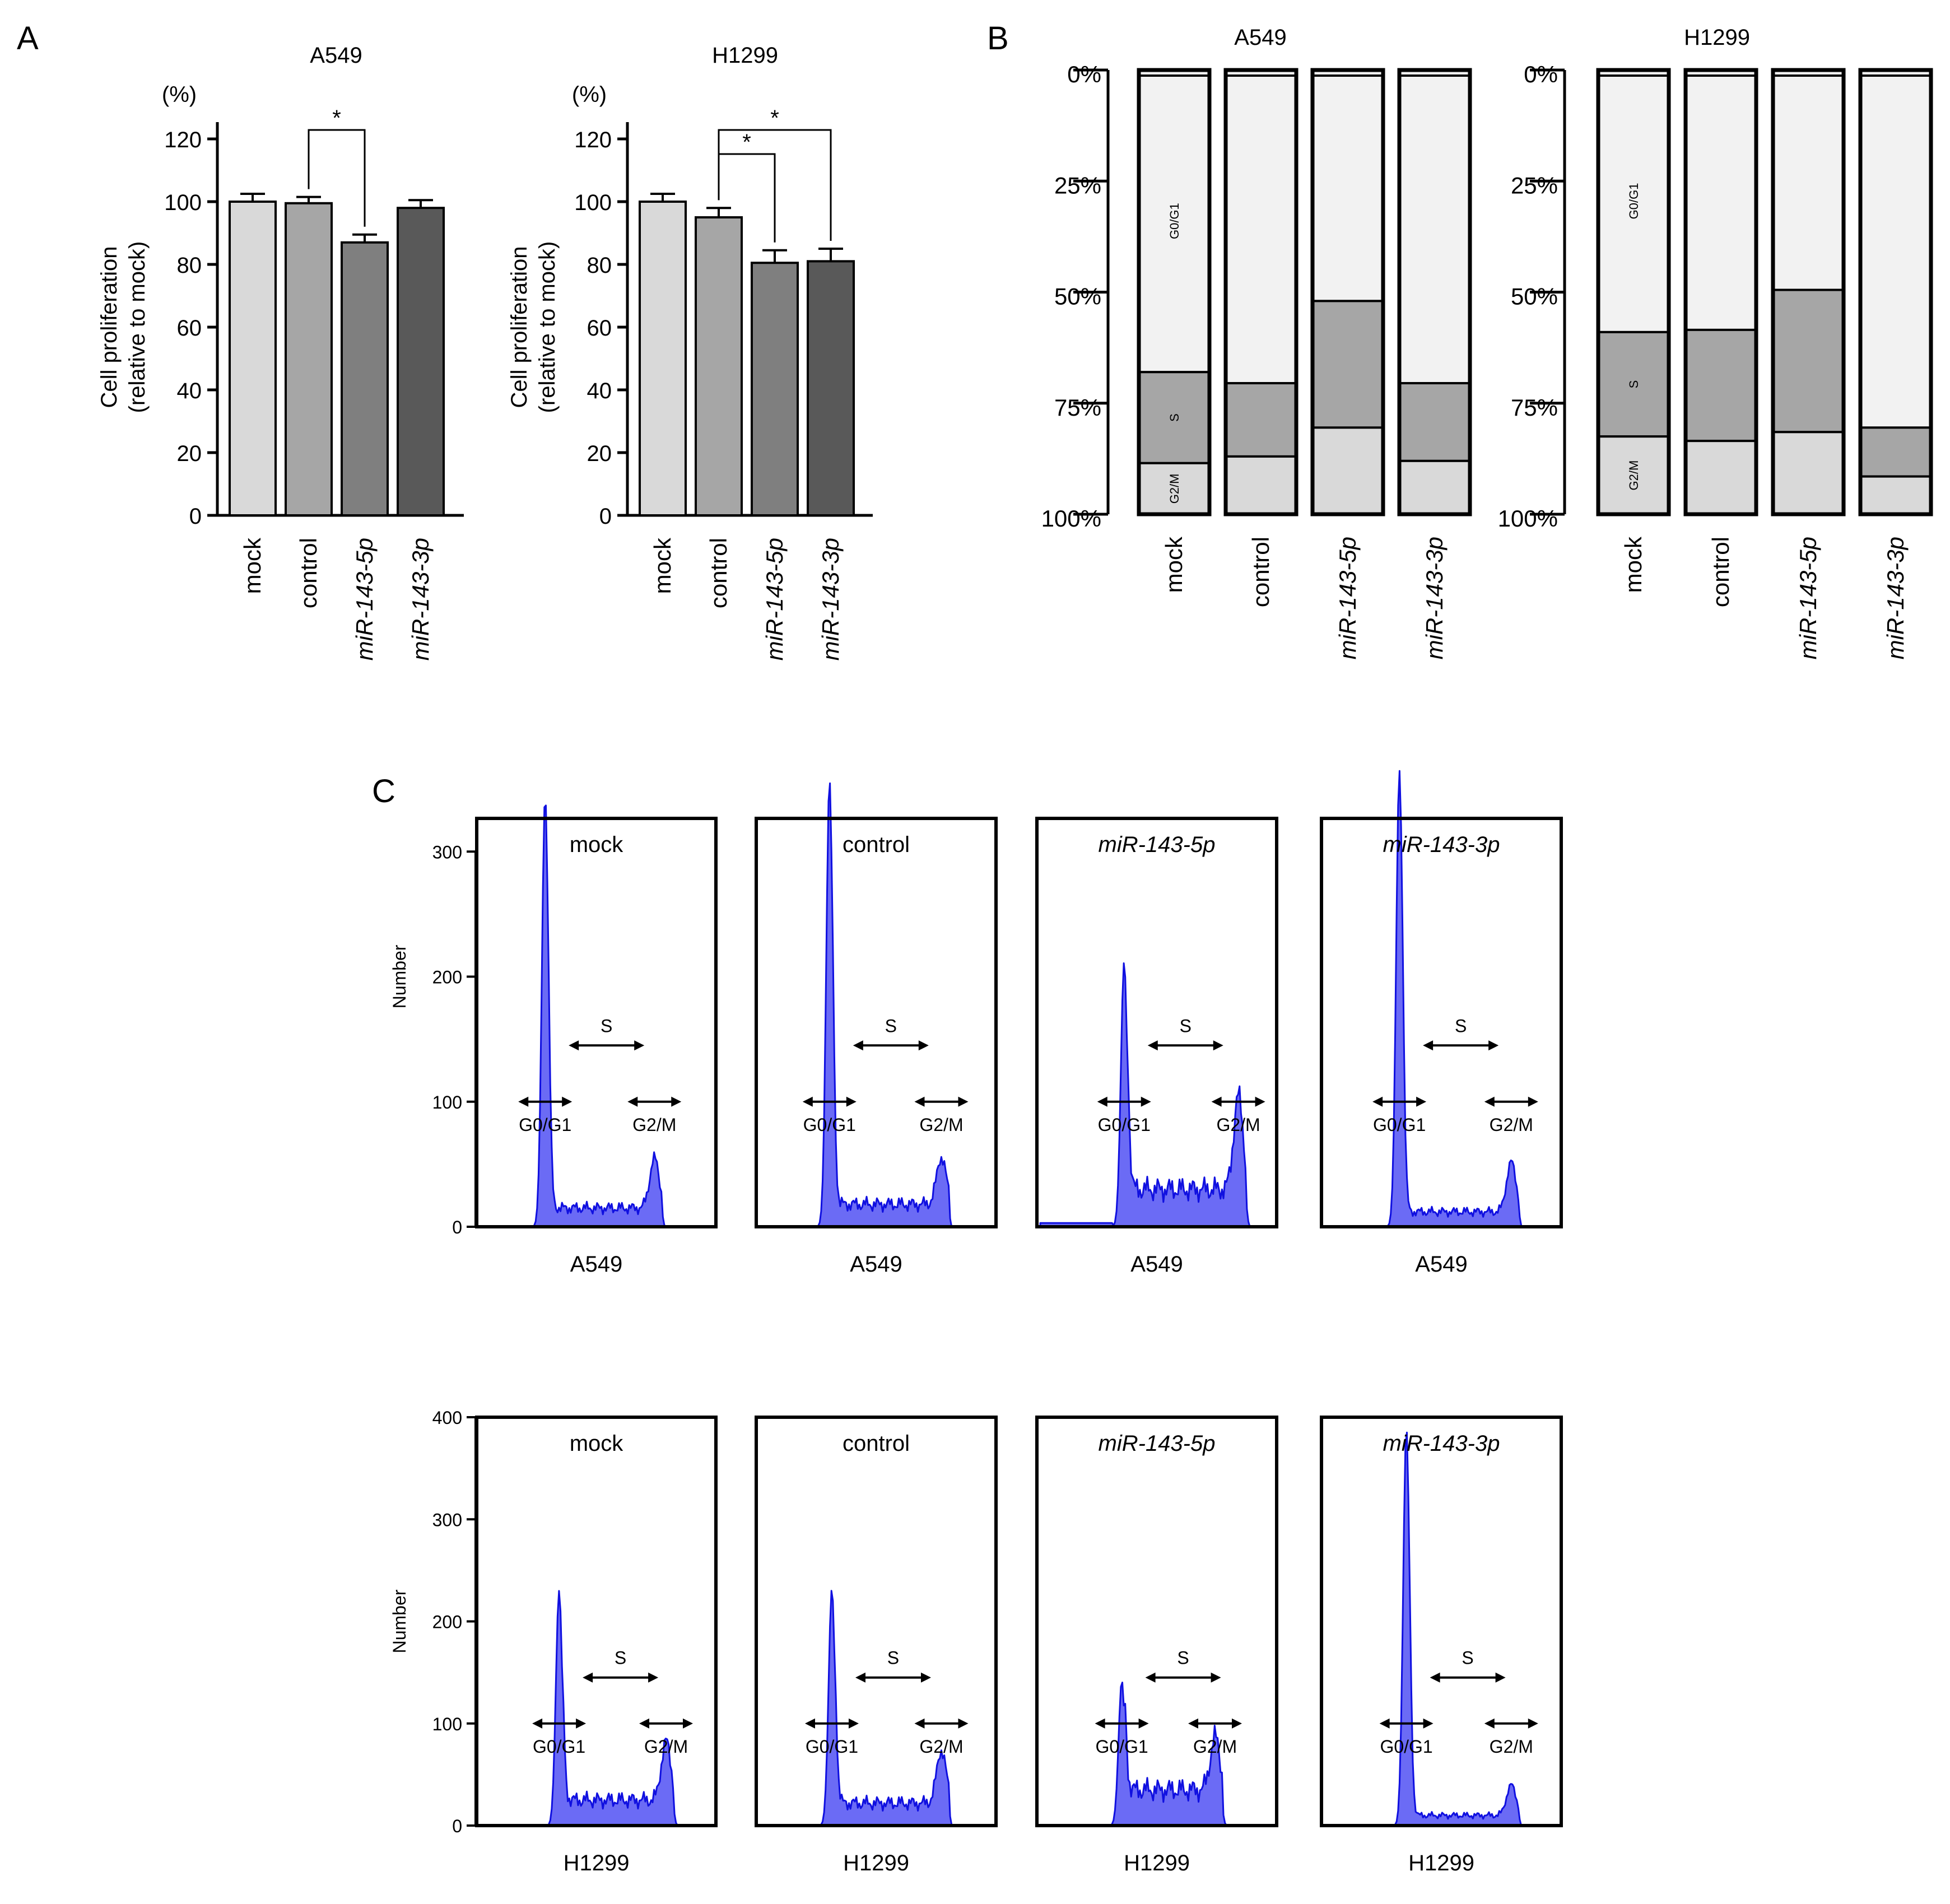  What do you see at coordinates (599, 391) in the screenshot?
I see `y-tick-label: 40` at bounding box center [599, 391].